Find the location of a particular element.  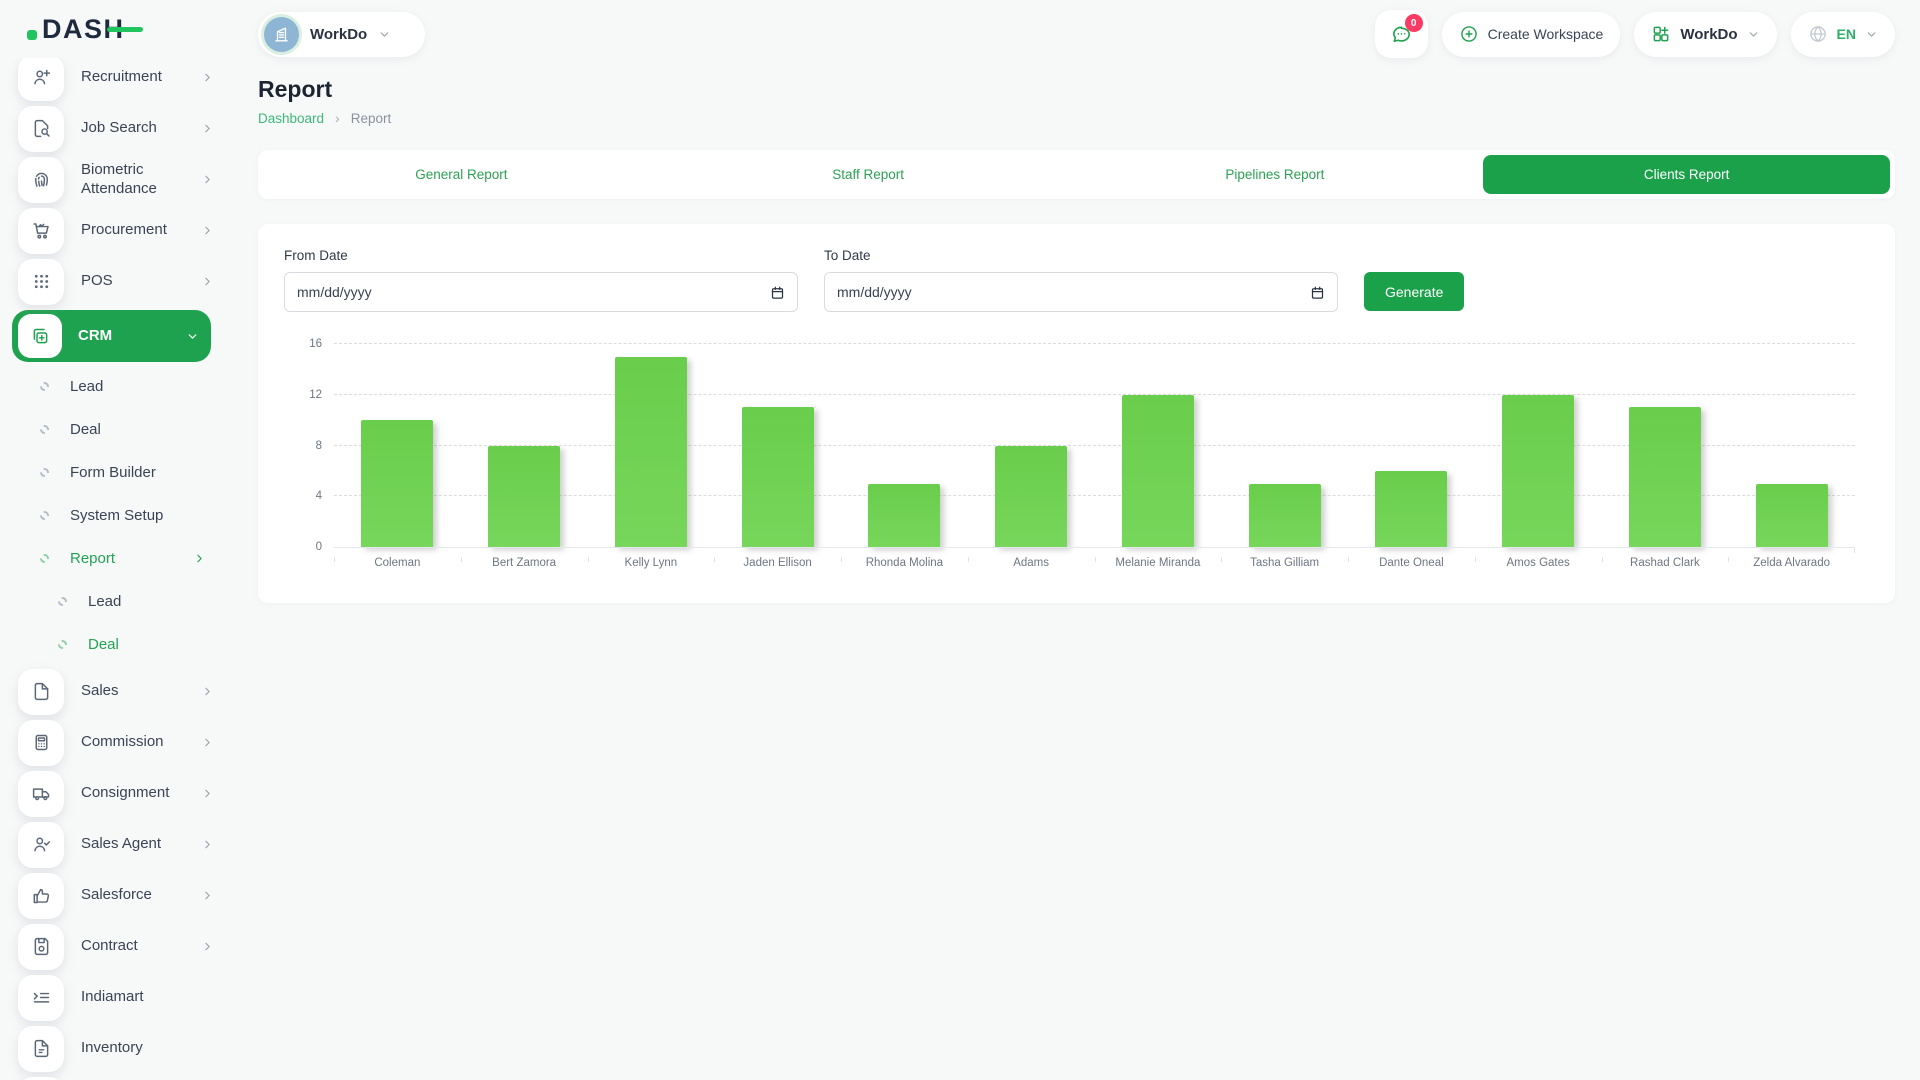

sidebar-item-label: Salesforce is located at coordinates (116, 895).